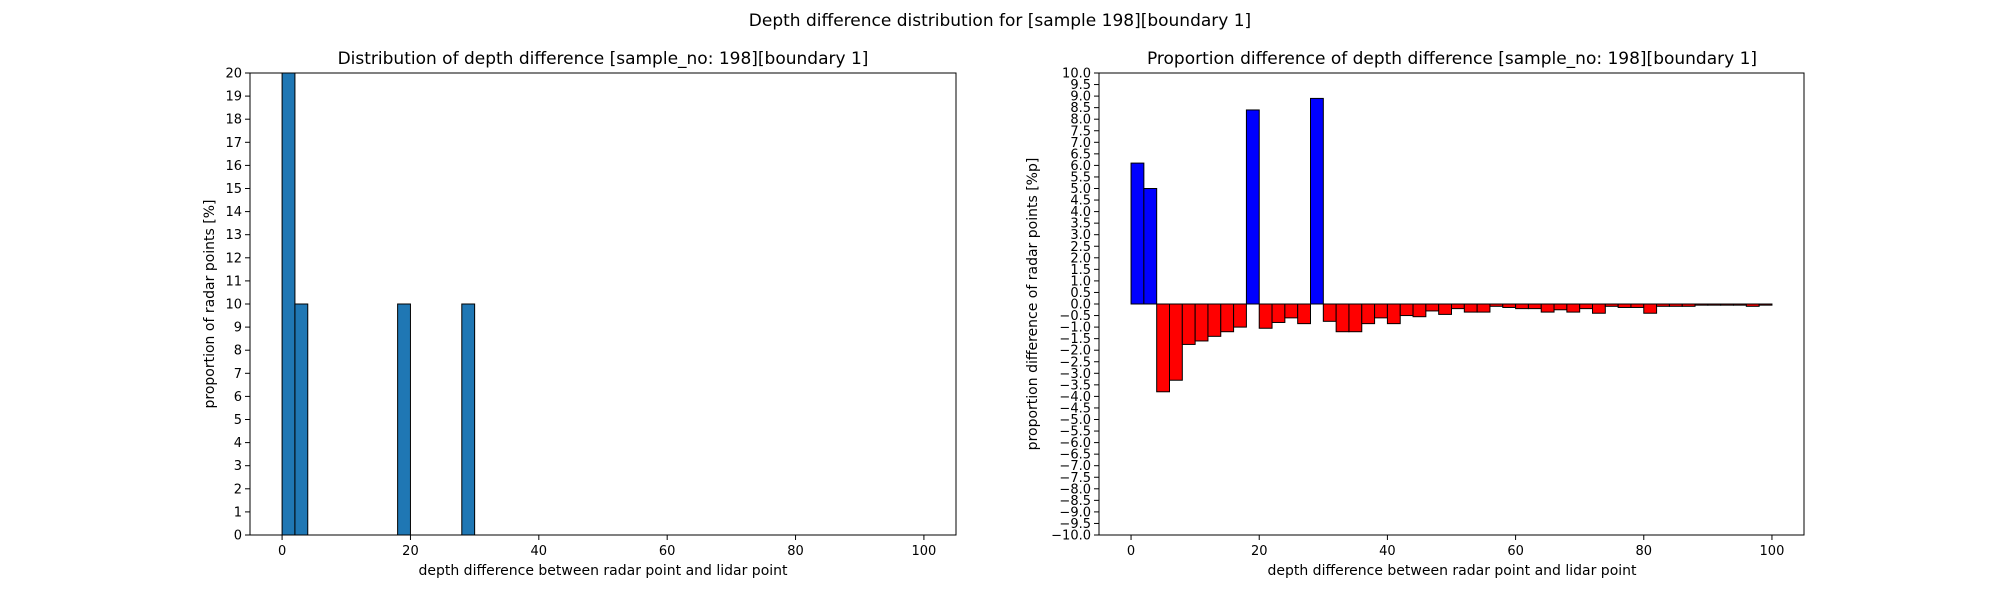 The width and height of the screenshot is (2000, 600). Describe the element at coordinates (1075, 397) in the screenshot. I see `proportion-difference-y-tick-label: −4.0` at that location.